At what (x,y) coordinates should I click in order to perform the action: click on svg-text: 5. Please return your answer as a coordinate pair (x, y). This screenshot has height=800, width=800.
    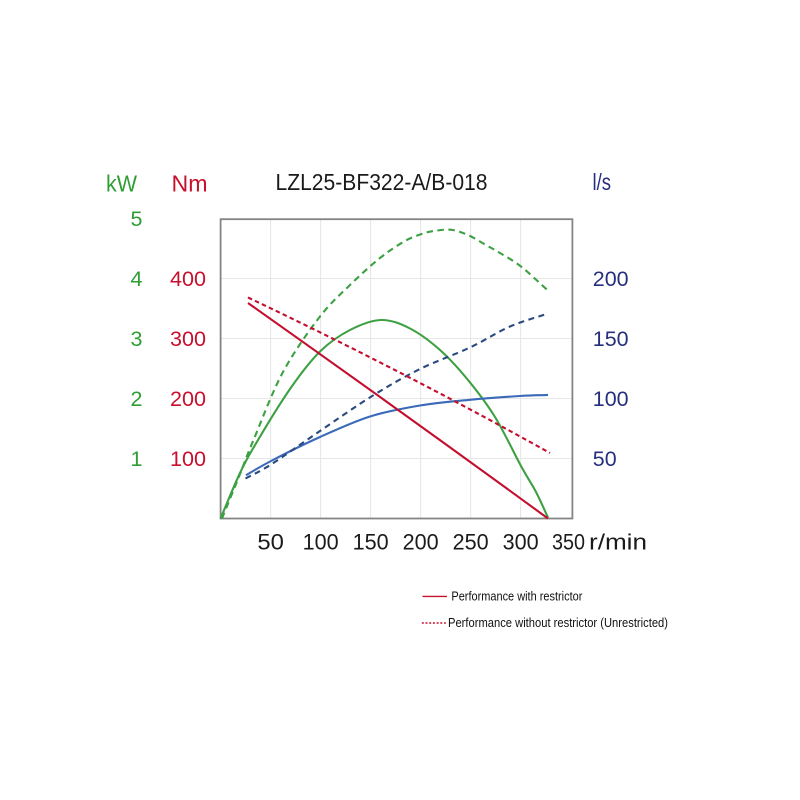
    Looking at the image, I should click on (137, 219).